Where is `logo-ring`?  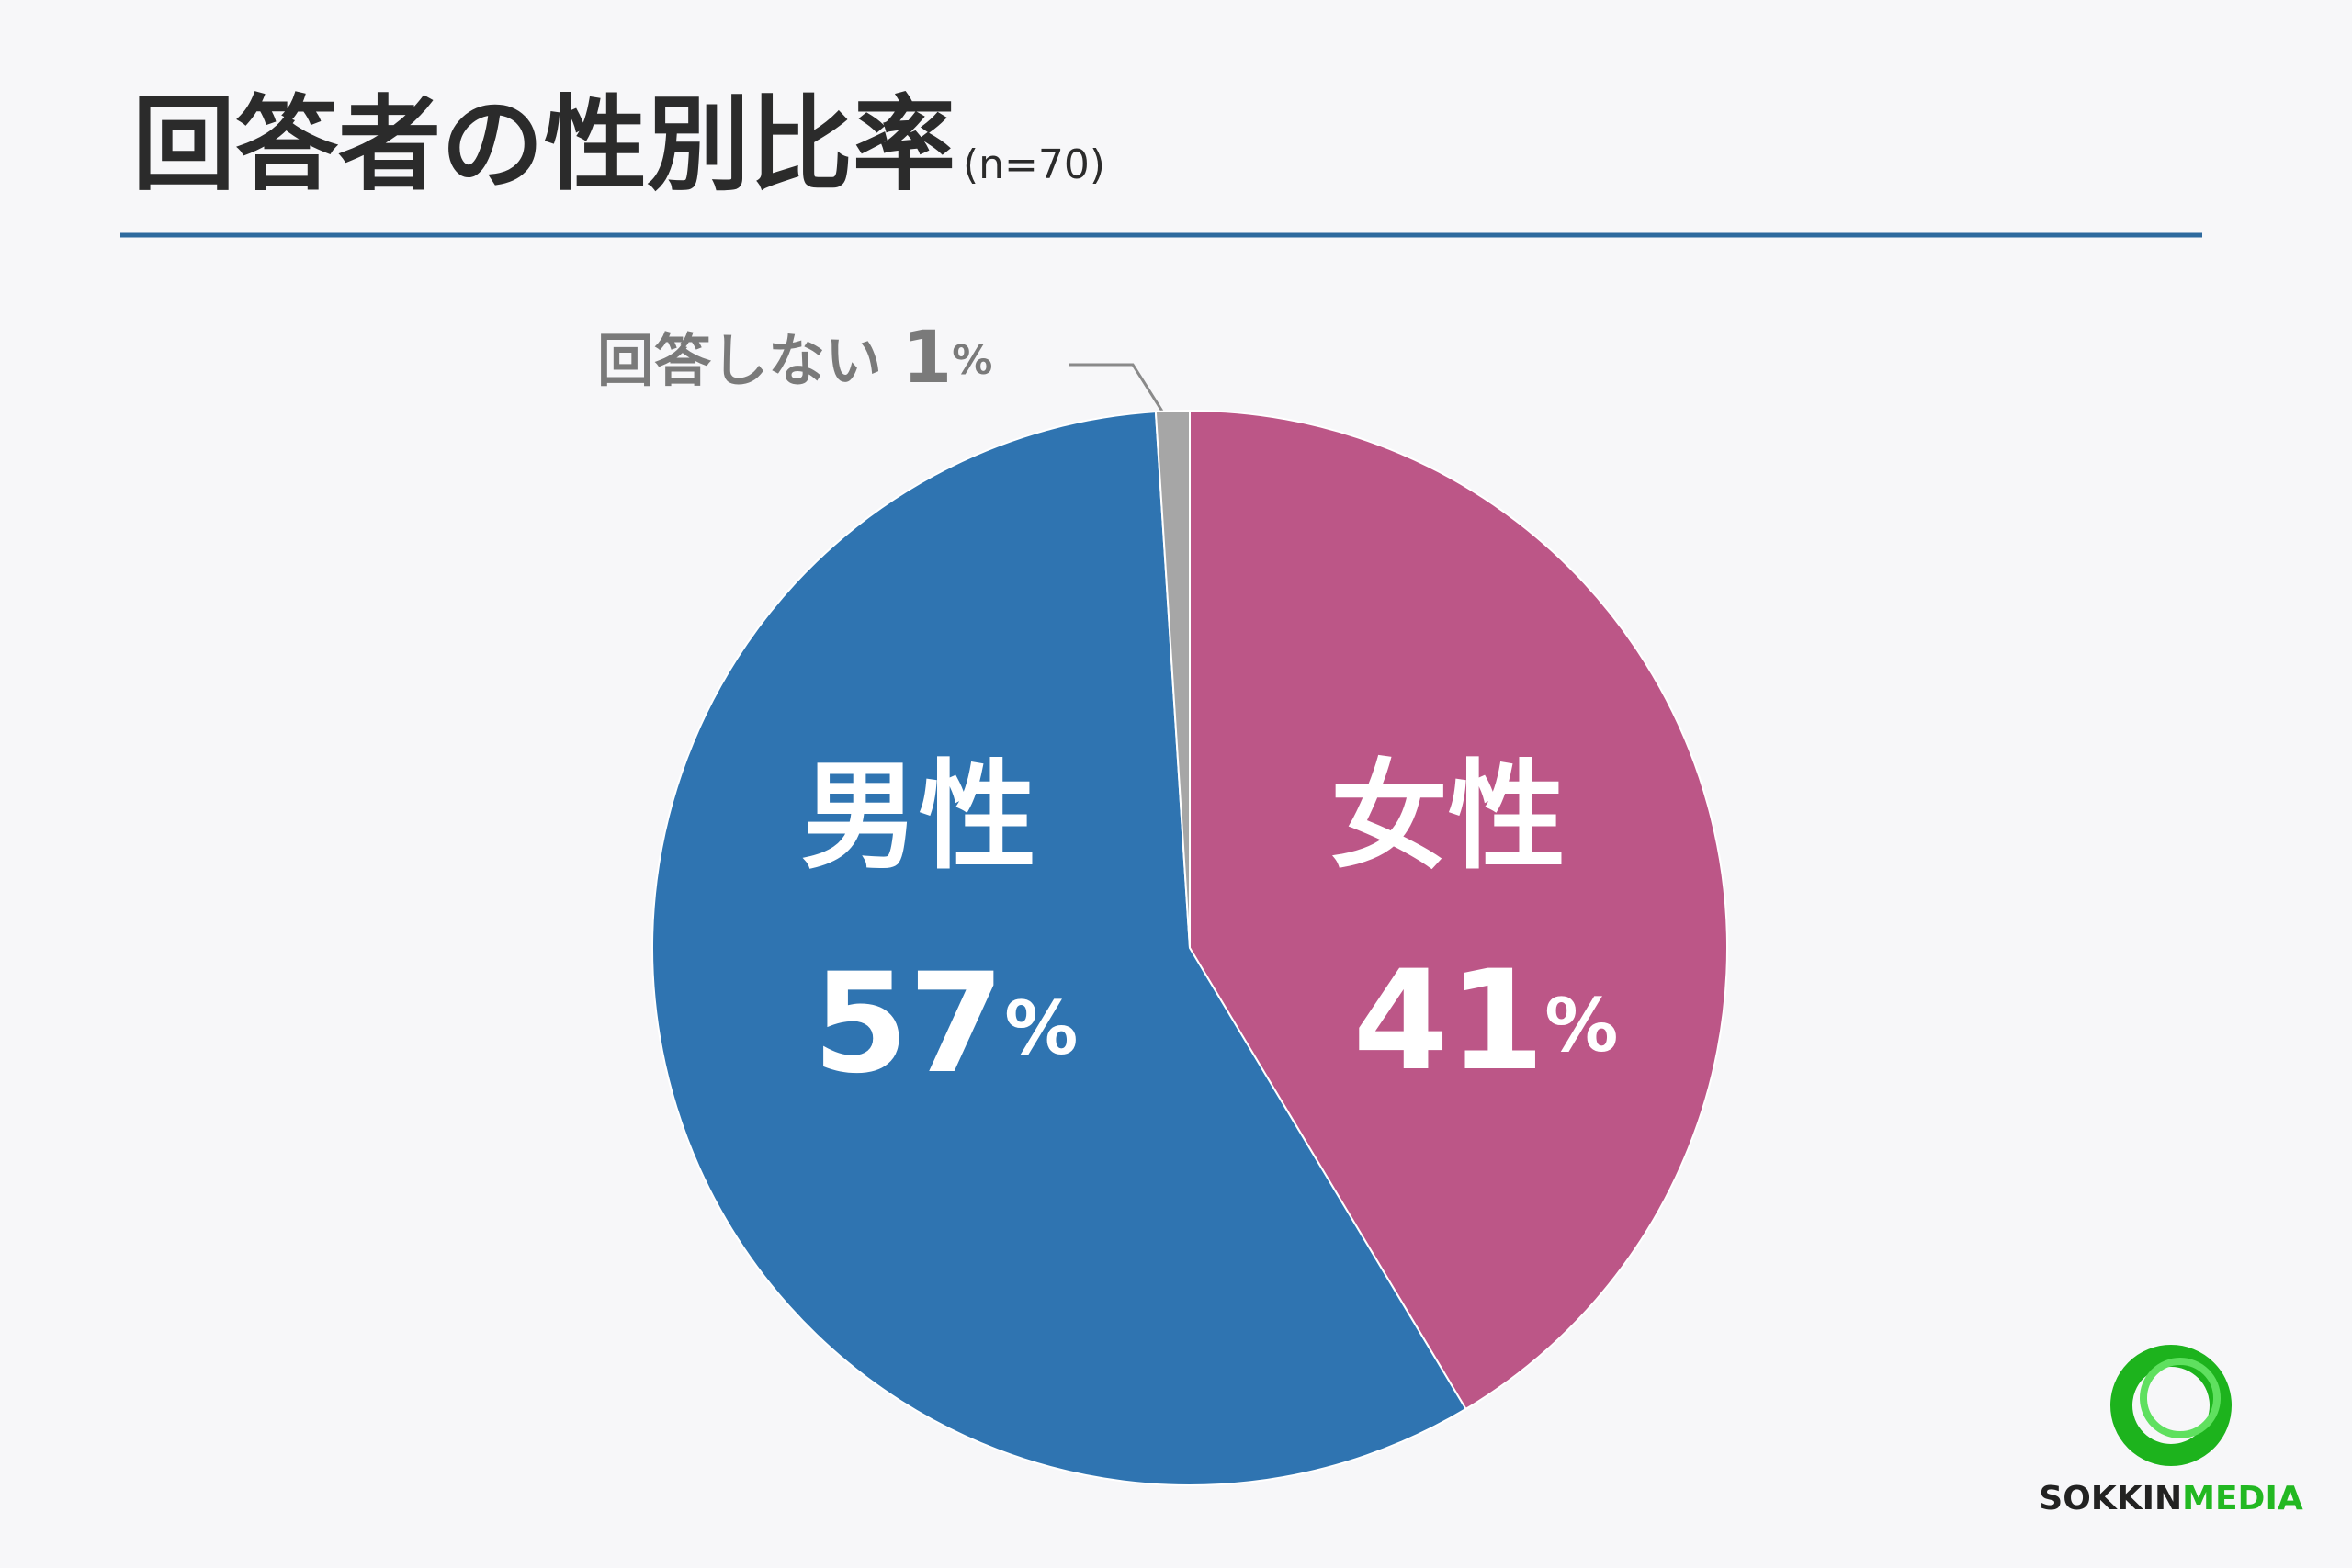 logo-ring is located at coordinates (2171, 1406).